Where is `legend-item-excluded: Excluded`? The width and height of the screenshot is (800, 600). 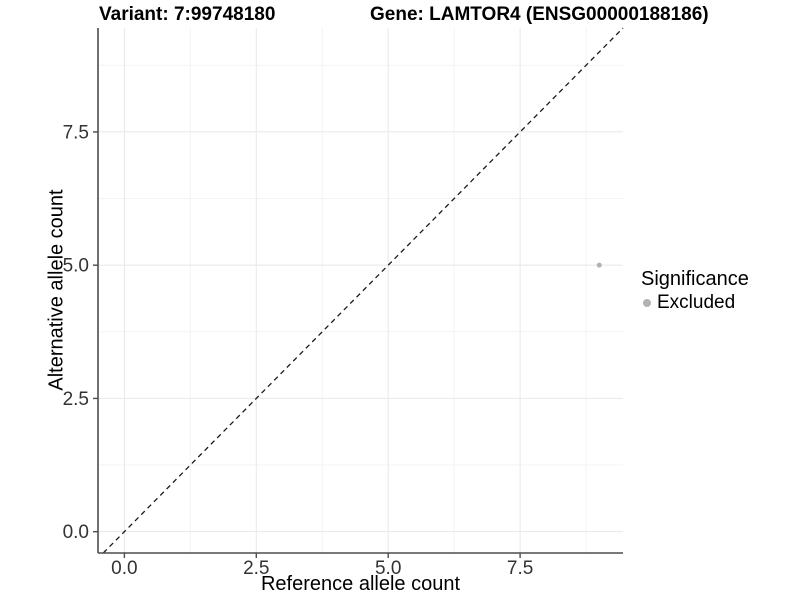 legend-item-excluded: Excluded is located at coordinates (693, 303).